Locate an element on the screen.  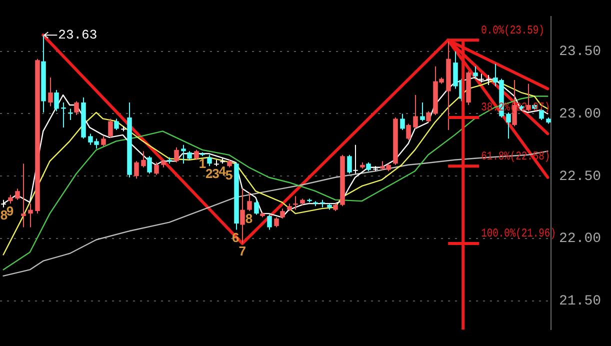
y-tick-label: 22.50 is located at coordinates (580, 176).